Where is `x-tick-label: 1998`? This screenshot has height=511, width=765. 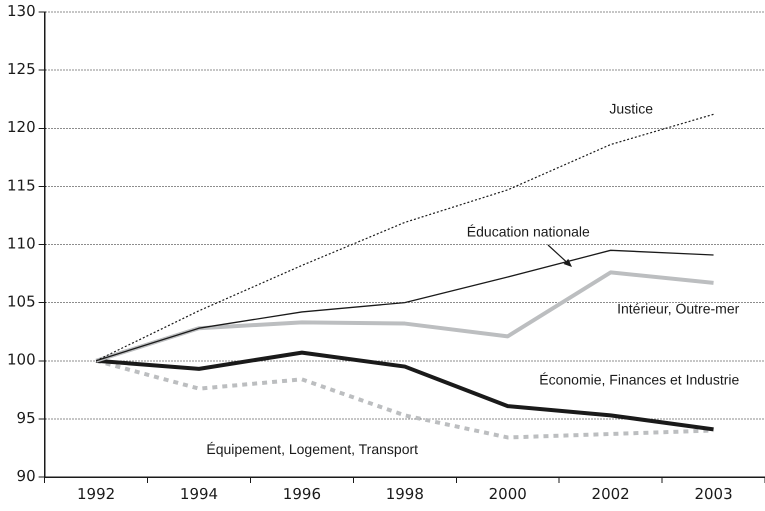 x-tick-label: 1998 is located at coordinates (405, 493).